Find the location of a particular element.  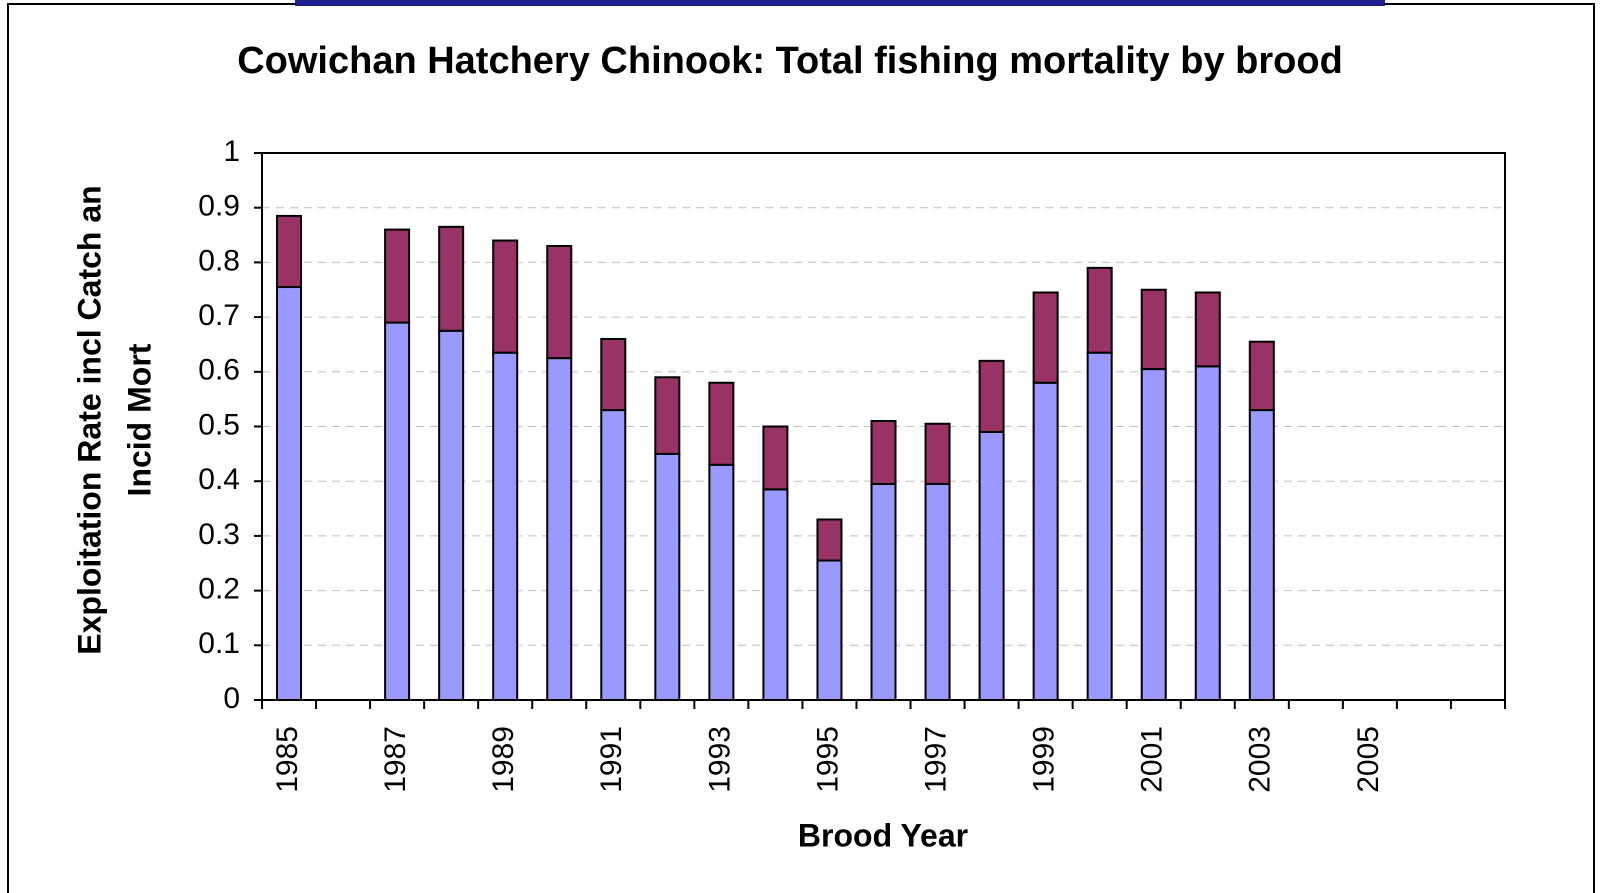

y-tick-label: 1 is located at coordinates (231, 151).